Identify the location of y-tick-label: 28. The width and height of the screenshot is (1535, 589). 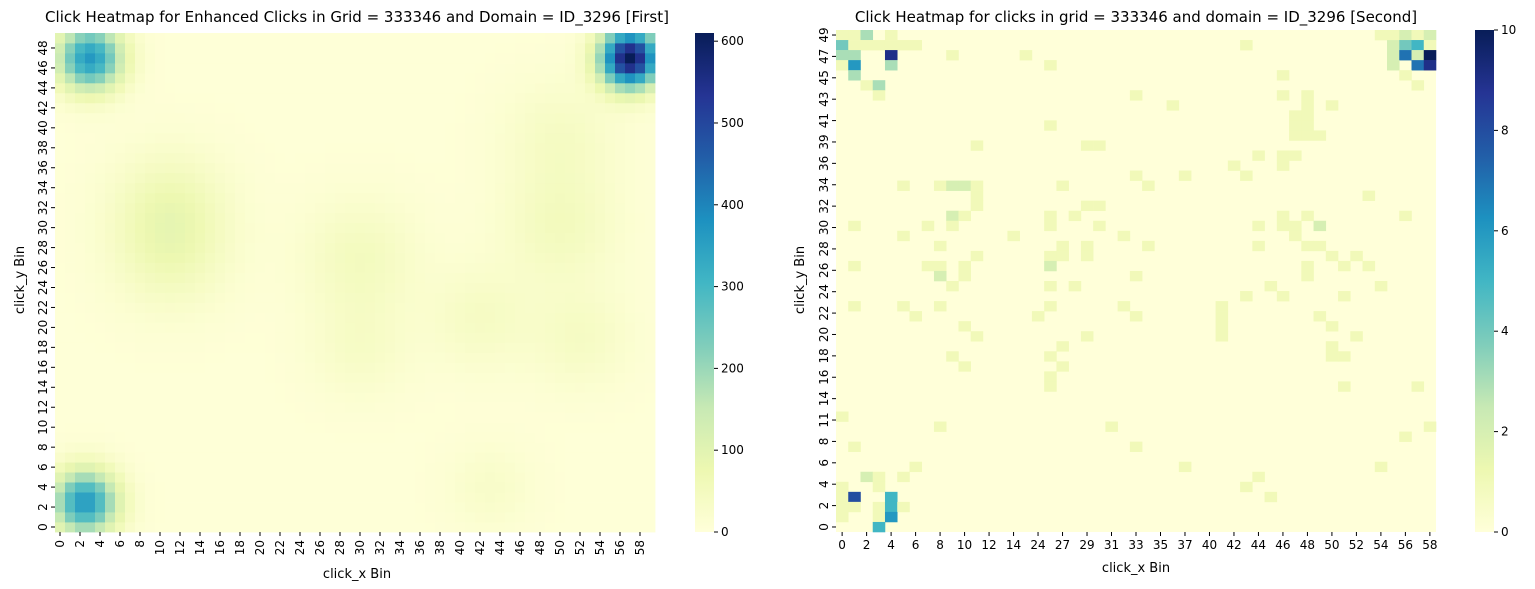
(43, 247).